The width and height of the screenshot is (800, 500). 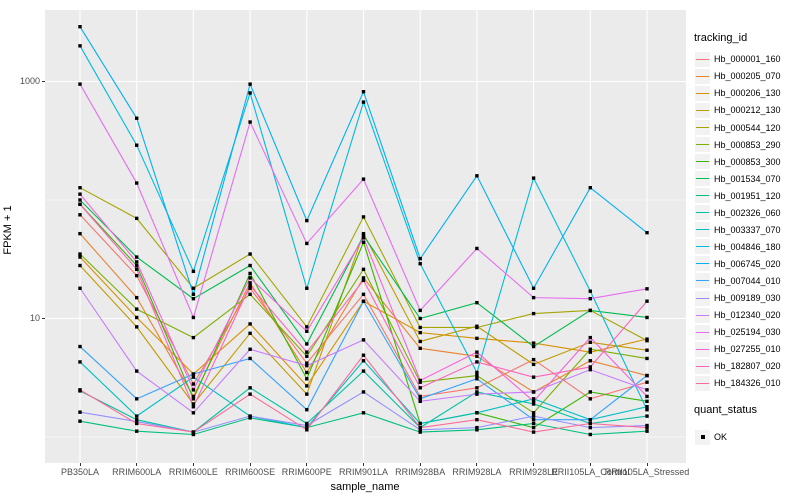 What do you see at coordinates (747, 366) in the screenshot?
I see `legend-item-label: Hb_182807_020` at bounding box center [747, 366].